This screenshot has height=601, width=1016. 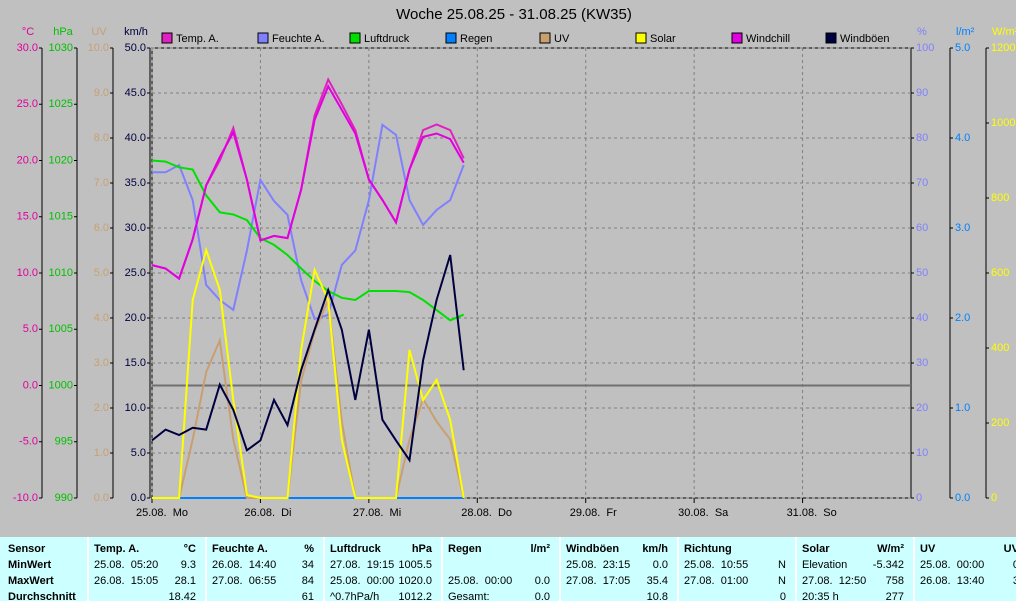 I want to click on table-background, so click(x=508, y=569).